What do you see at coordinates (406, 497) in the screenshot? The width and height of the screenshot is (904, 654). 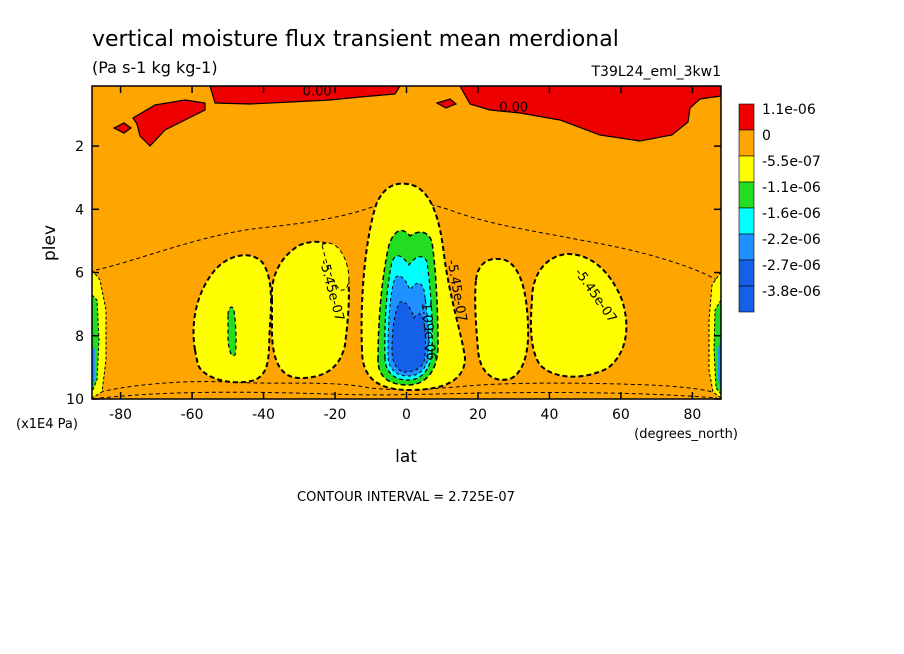 I see `contour-interval-note: CONTOUR INTERVAL = 2.725E-07` at bounding box center [406, 497].